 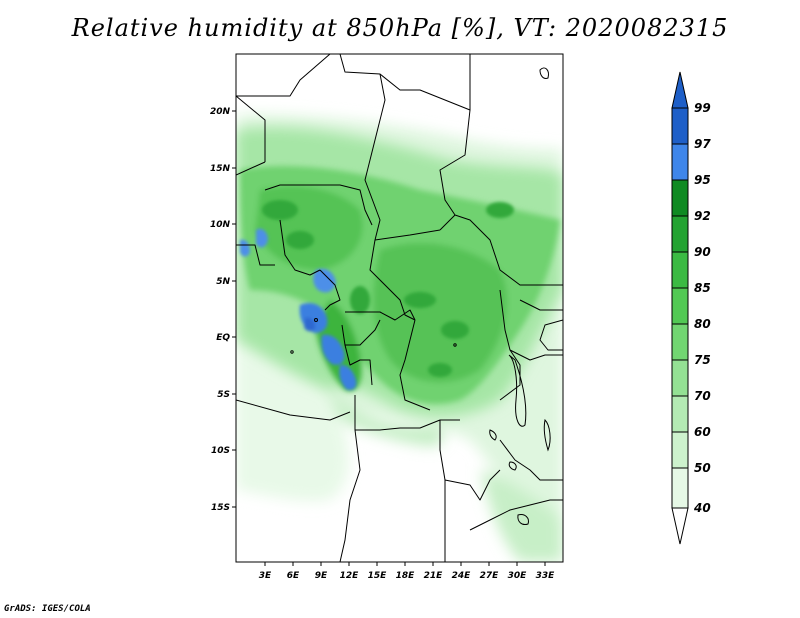 I want to click on lat-label-15n: 15N, so click(x=220, y=169).